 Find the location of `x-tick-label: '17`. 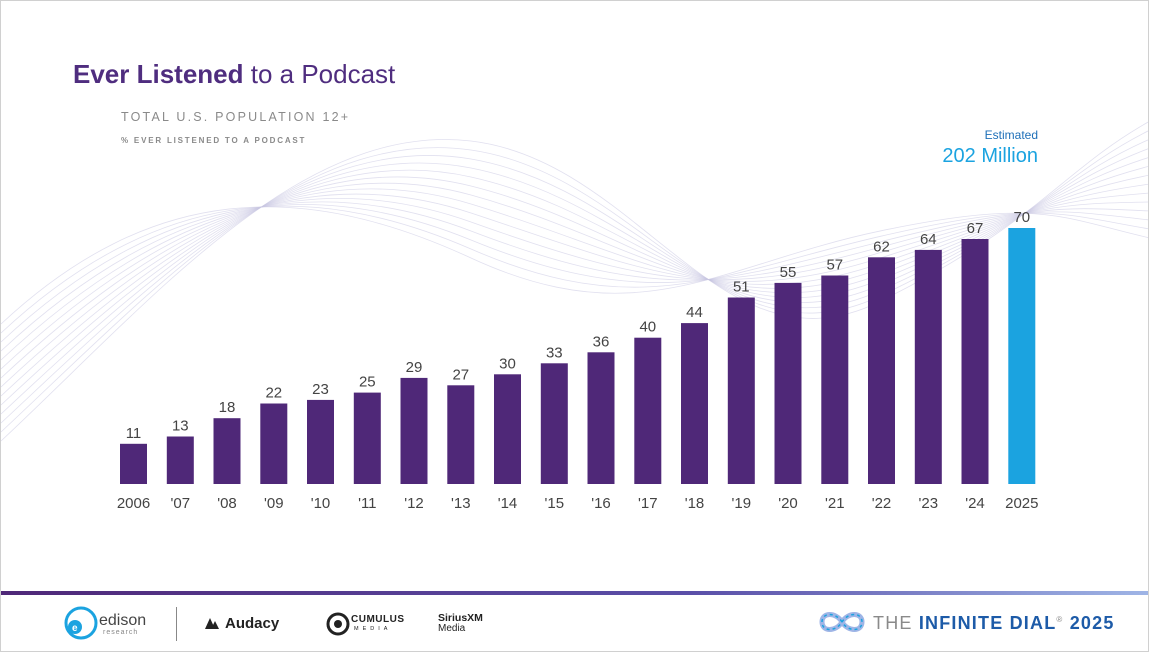

x-tick-label: '17 is located at coordinates (648, 503).